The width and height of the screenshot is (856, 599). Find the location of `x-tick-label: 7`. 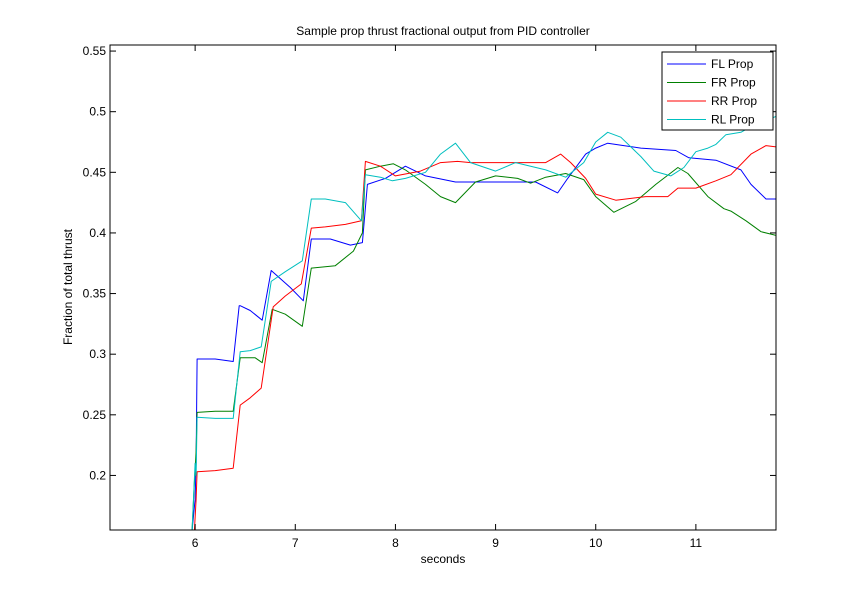

x-tick-label: 7 is located at coordinates (295, 543).